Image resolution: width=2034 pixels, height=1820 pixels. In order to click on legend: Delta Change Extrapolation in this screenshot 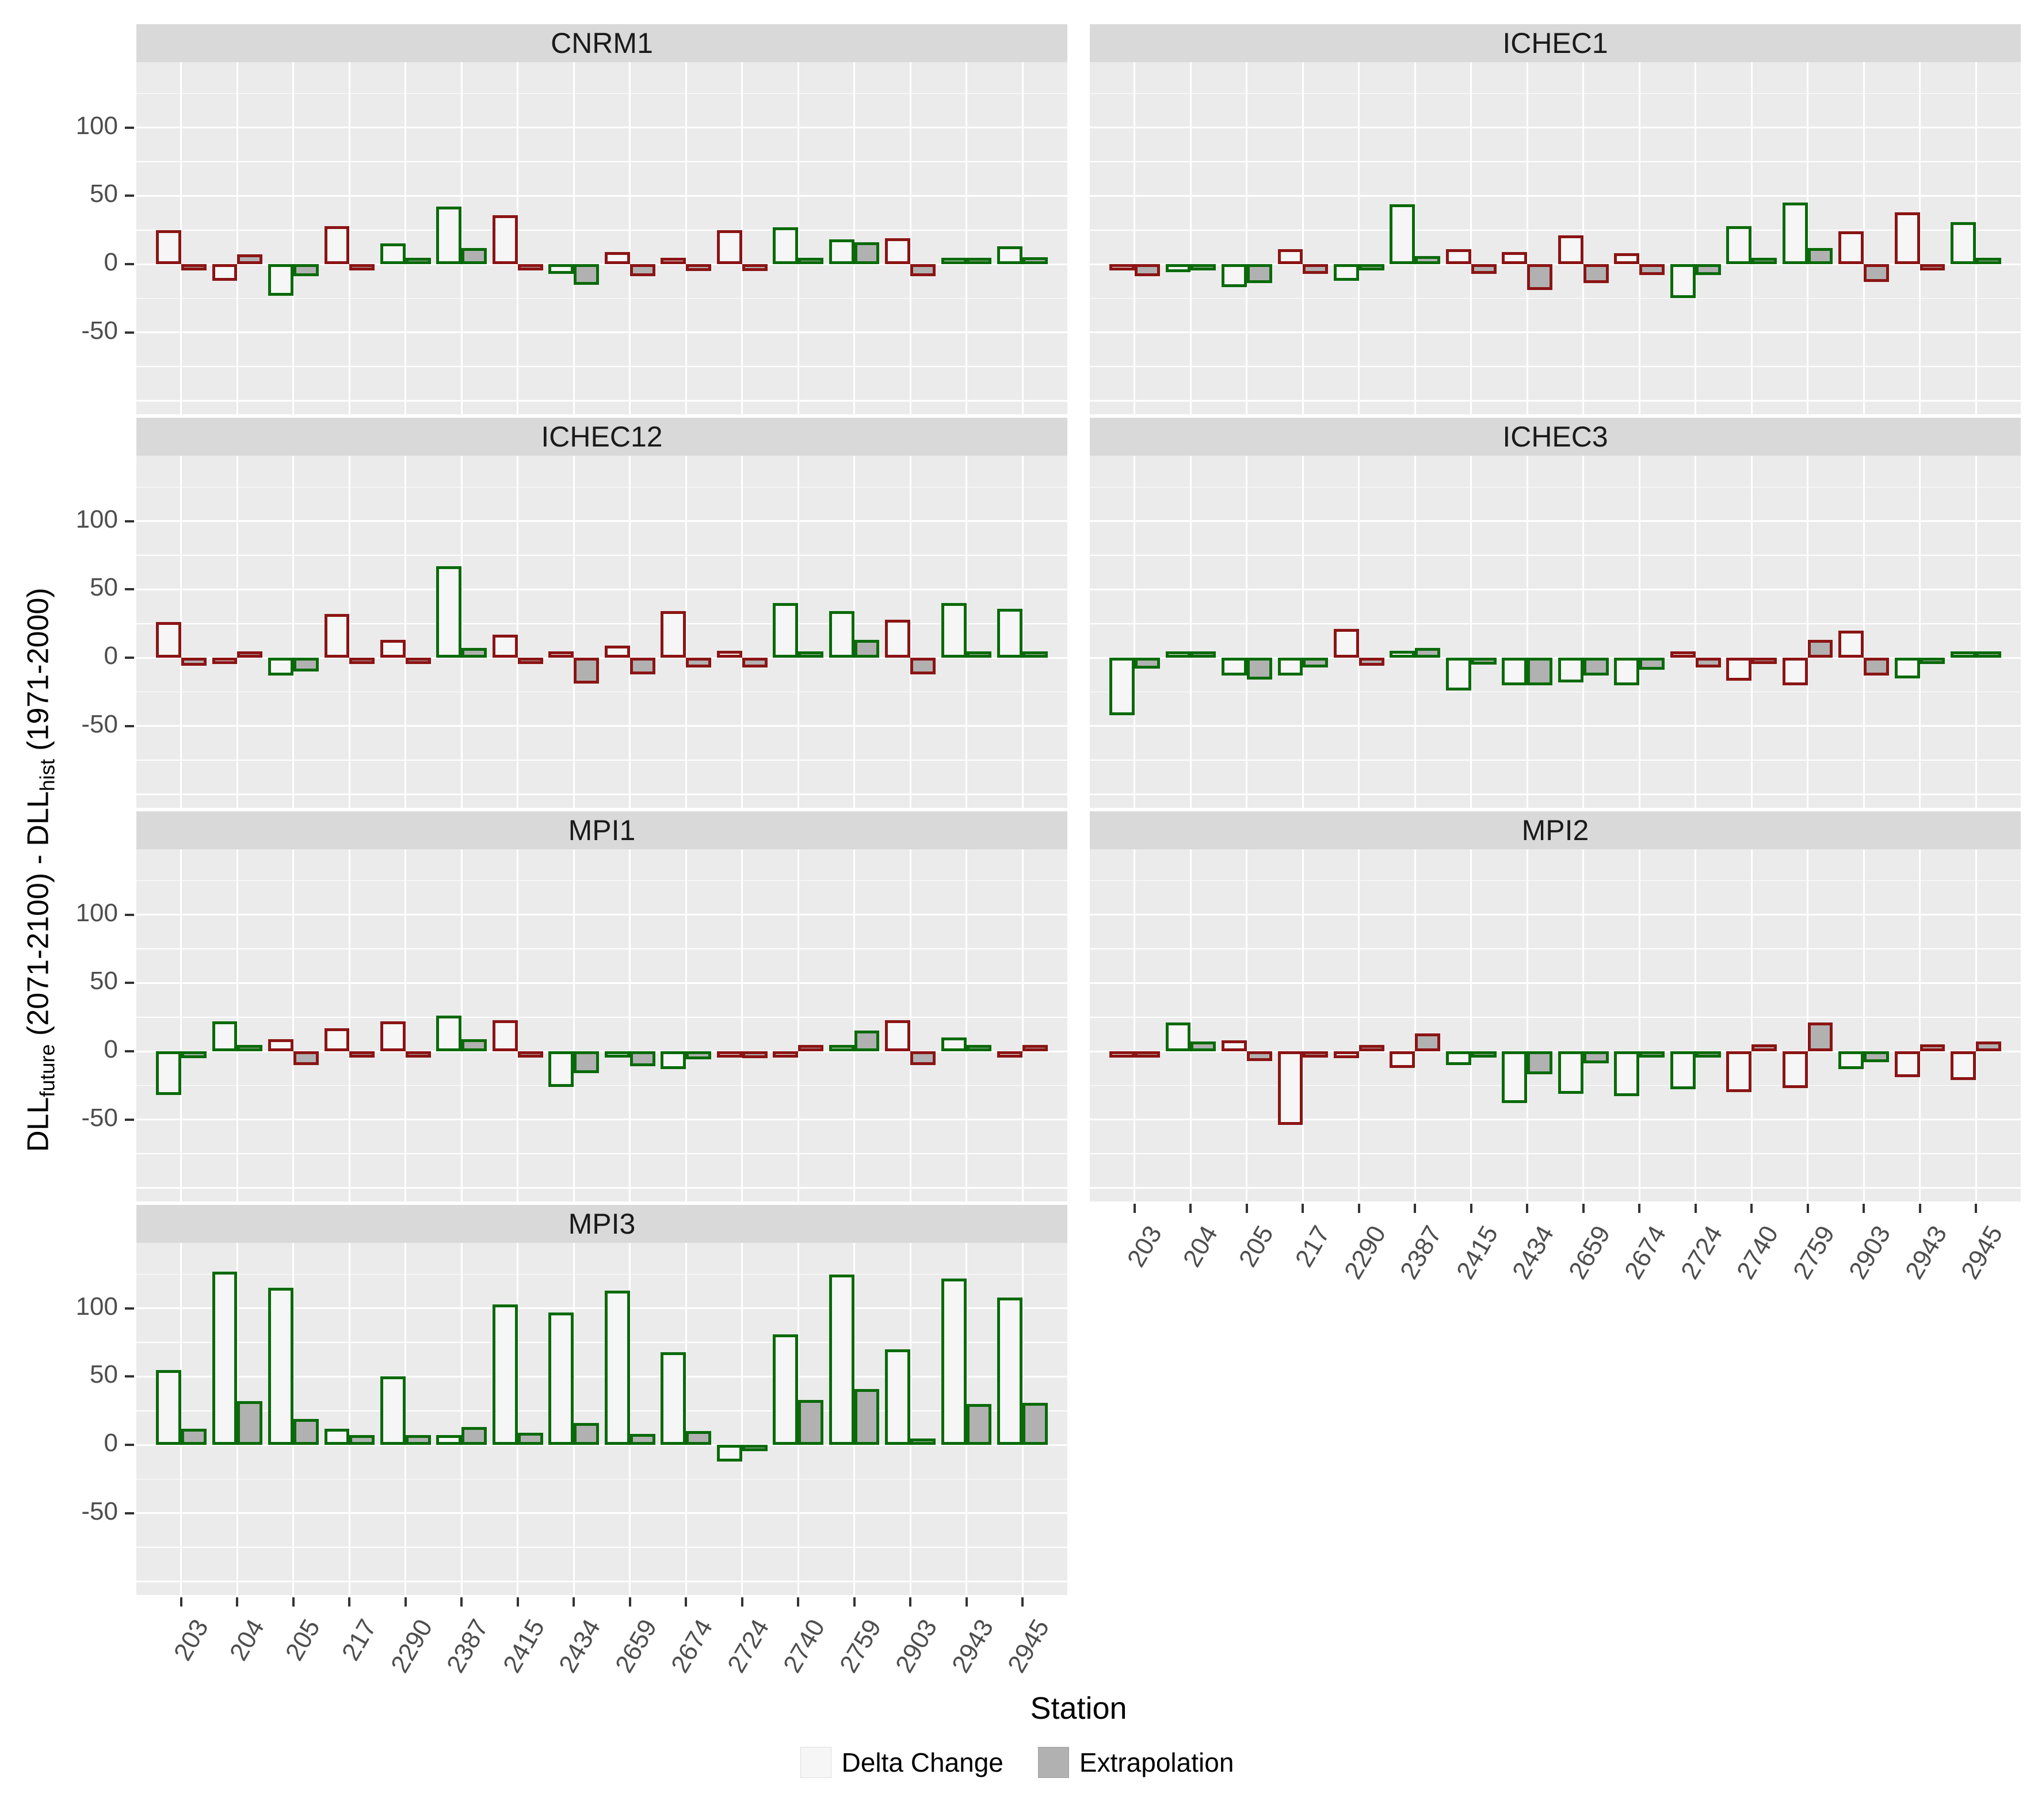, I will do `click(1017, 1762)`.